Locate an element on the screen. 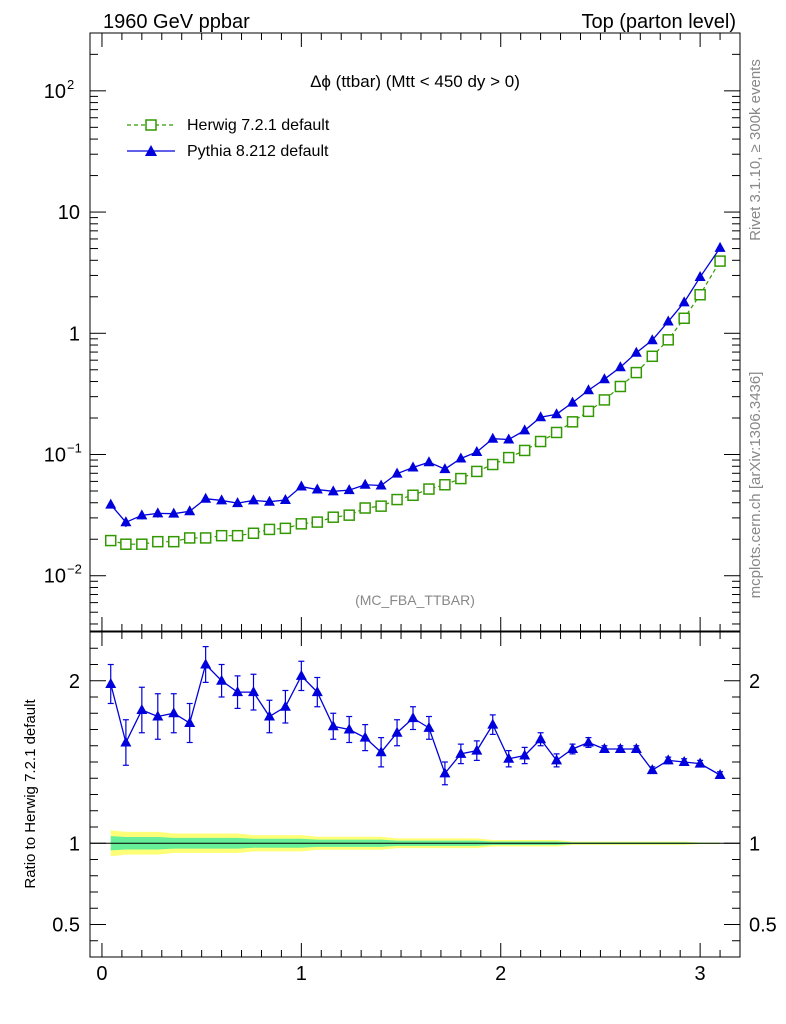 This screenshot has height=1024, width=786. y-tick-exponent: −2 is located at coordinates (74, 569).